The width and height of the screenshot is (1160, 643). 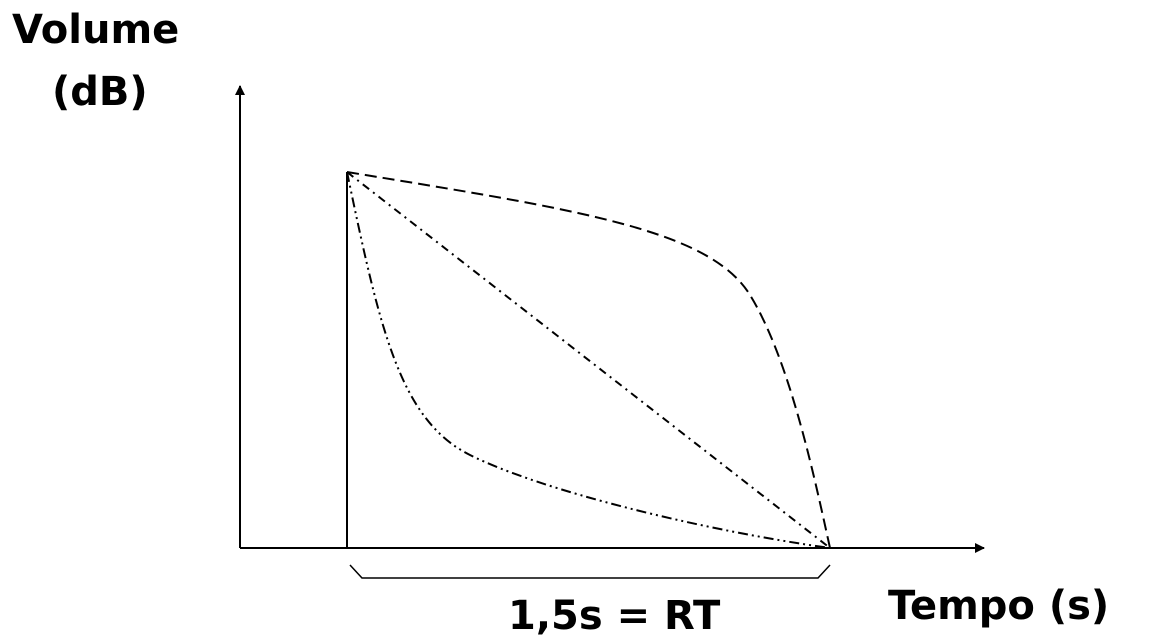 I want to click on y-axis-label-line2: (dB), so click(x=100, y=92).